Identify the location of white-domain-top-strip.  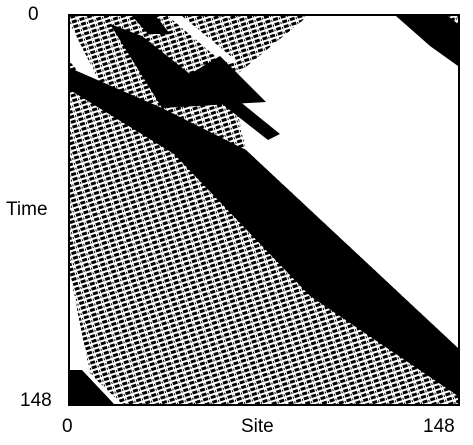
(203, 39).